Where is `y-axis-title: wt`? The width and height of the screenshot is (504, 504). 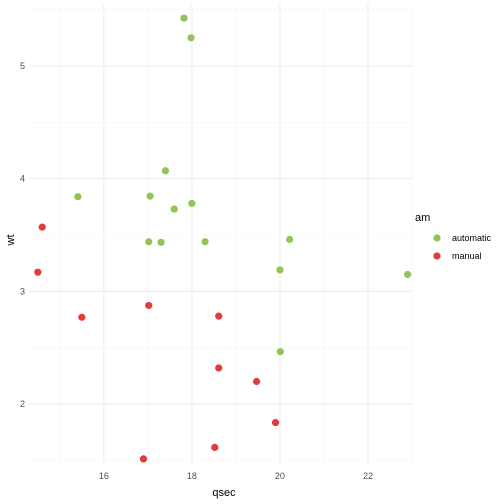 y-axis-title: wt is located at coordinates (11, 241).